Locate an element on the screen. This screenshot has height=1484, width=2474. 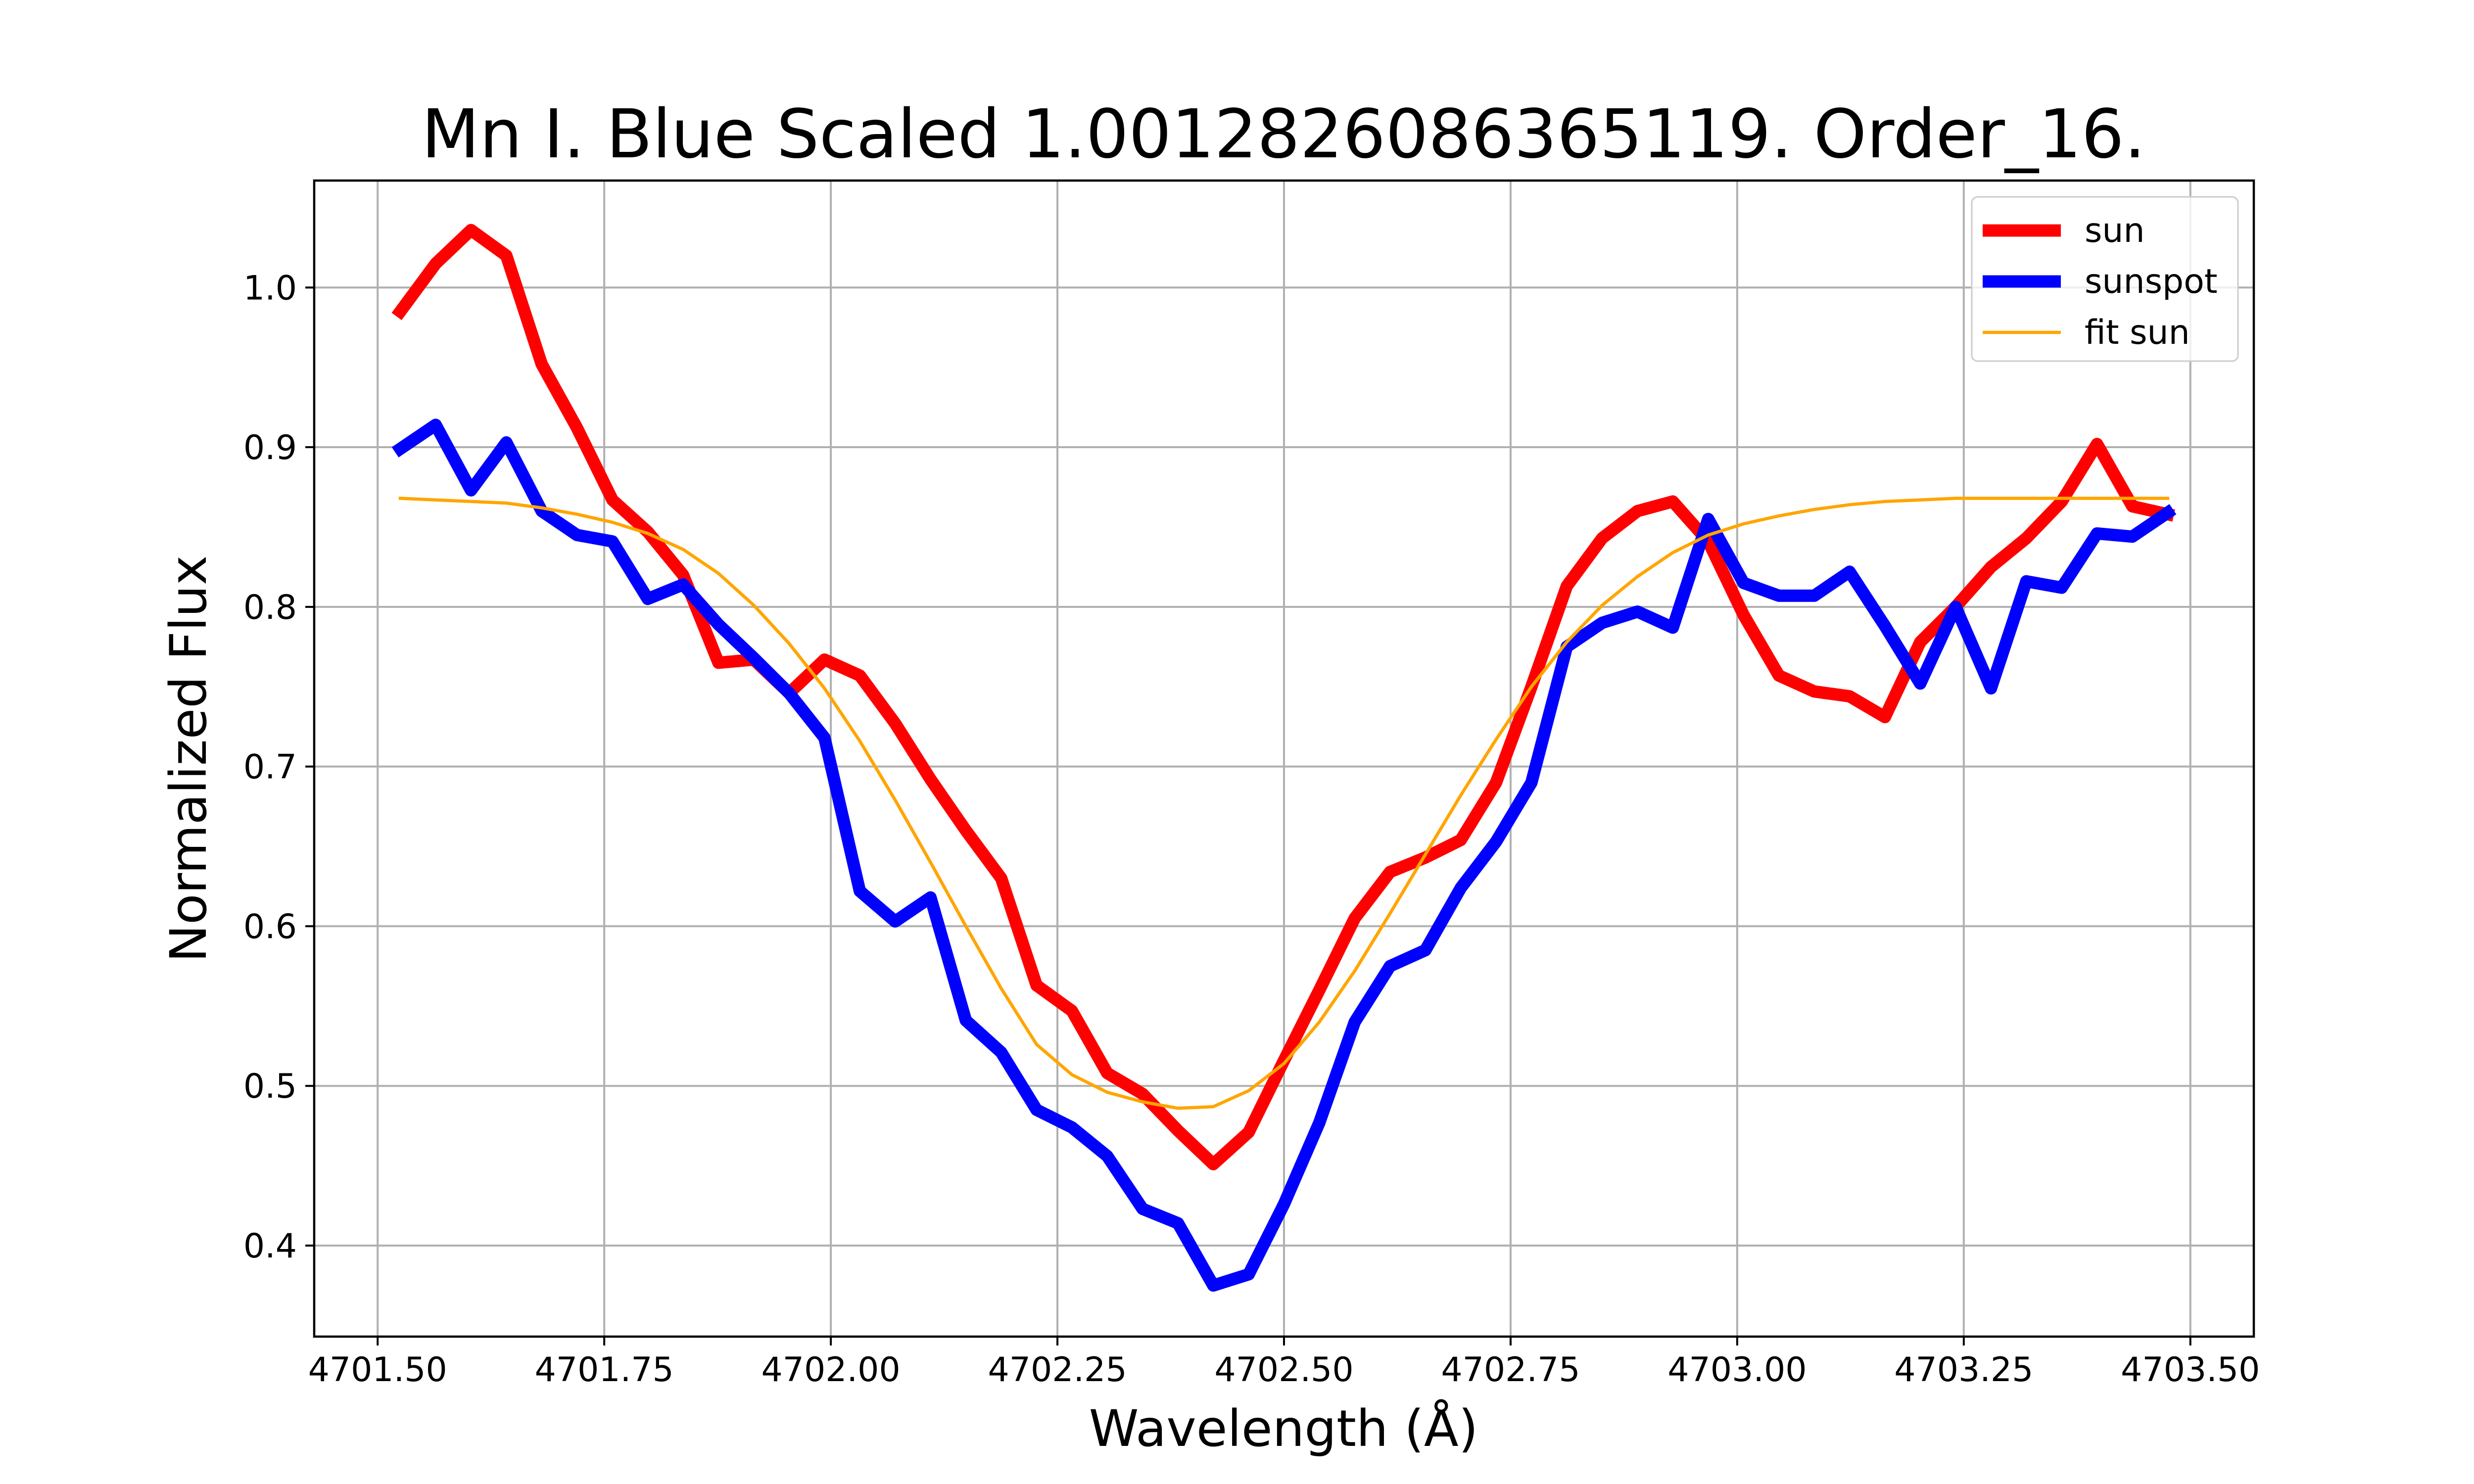
y-tick-label: 0.4 is located at coordinates (270, 1246).